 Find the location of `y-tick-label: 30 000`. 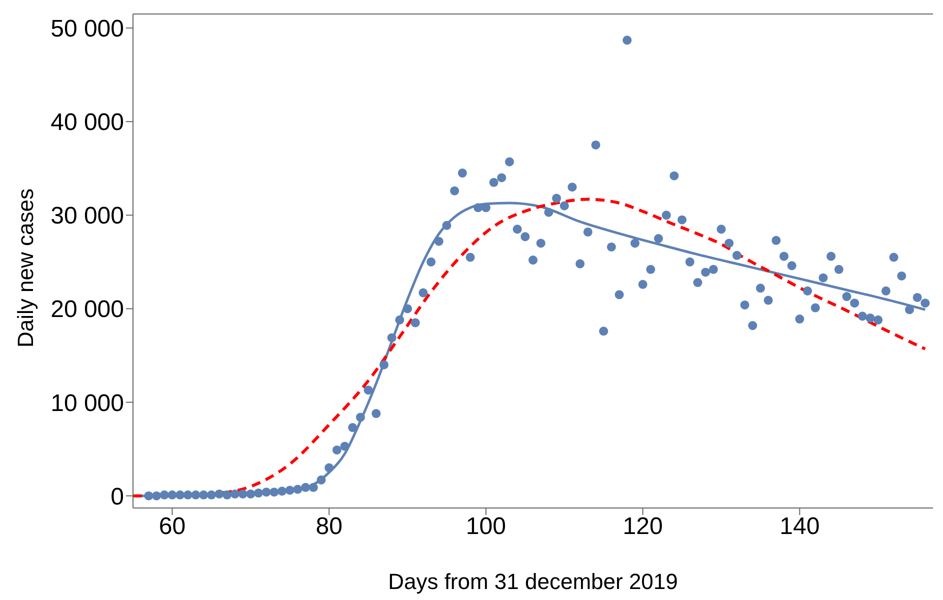

y-tick-label: 30 000 is located at coordinates (87, 216).